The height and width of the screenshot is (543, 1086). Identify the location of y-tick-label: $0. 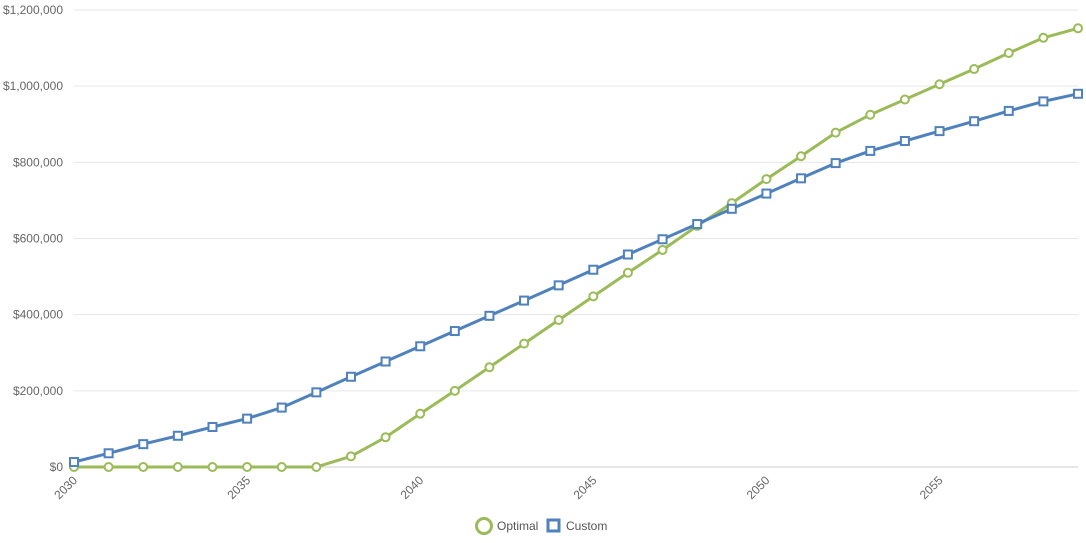
(57, 467).